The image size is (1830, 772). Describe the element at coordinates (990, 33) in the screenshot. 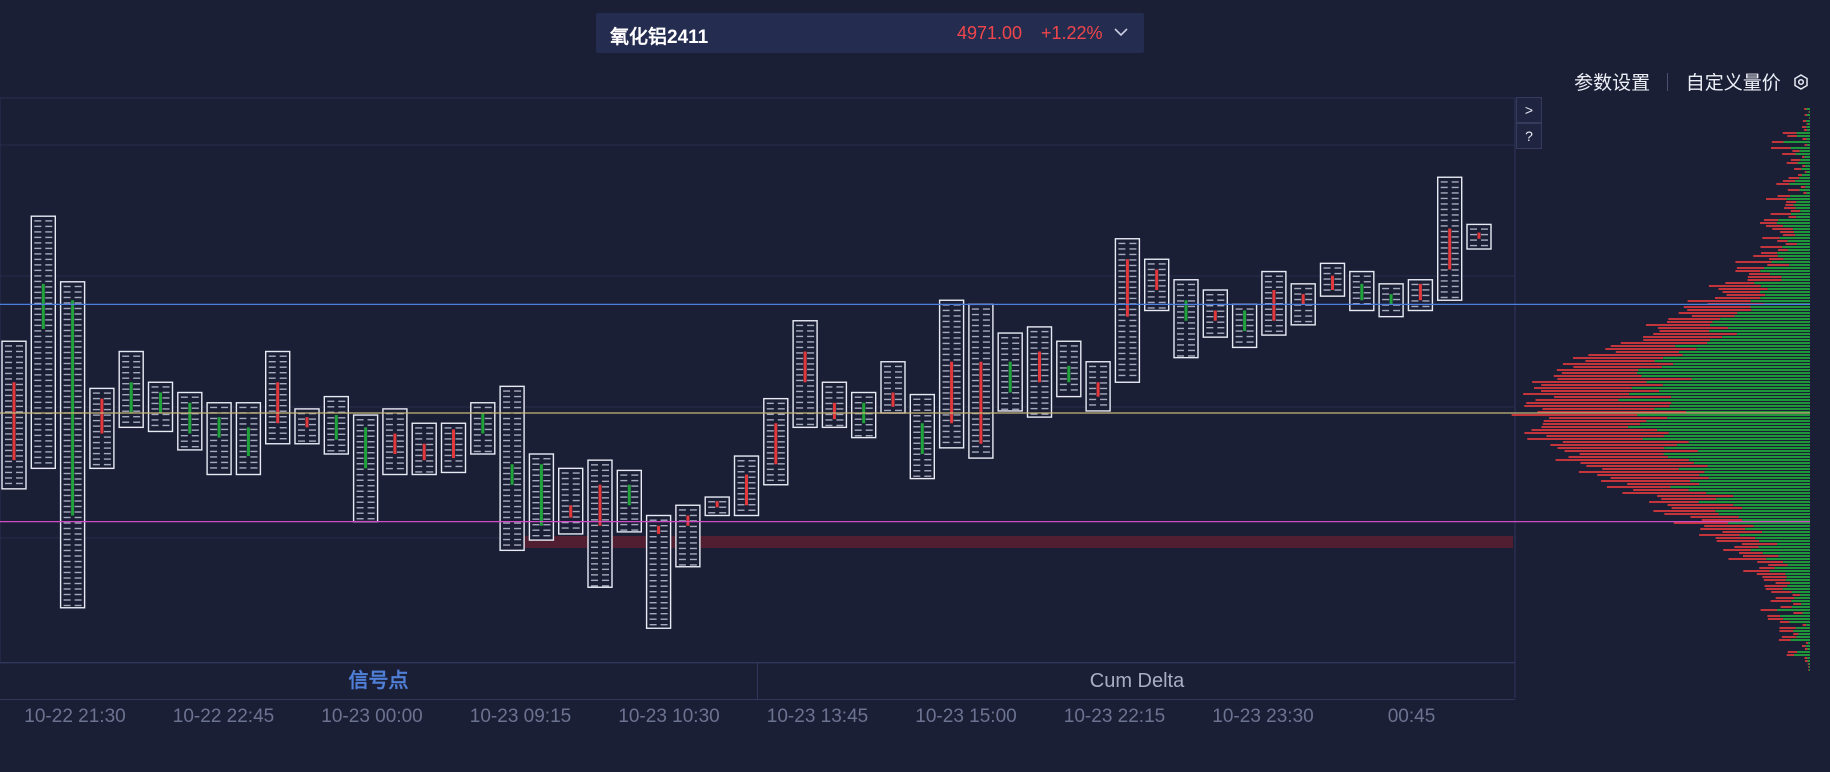

I see `last-price: 4971.00` at that location.